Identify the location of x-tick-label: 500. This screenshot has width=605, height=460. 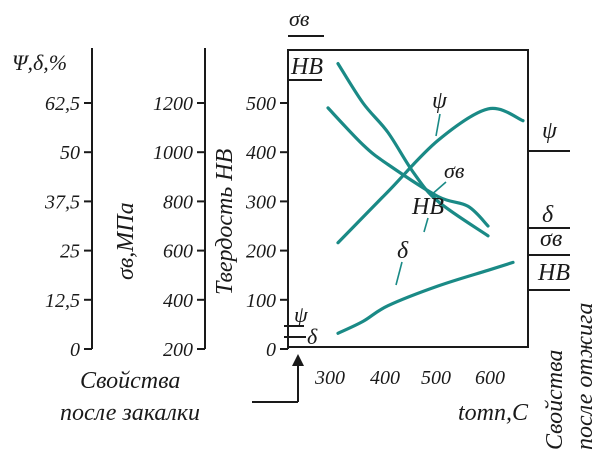
(436, 378).